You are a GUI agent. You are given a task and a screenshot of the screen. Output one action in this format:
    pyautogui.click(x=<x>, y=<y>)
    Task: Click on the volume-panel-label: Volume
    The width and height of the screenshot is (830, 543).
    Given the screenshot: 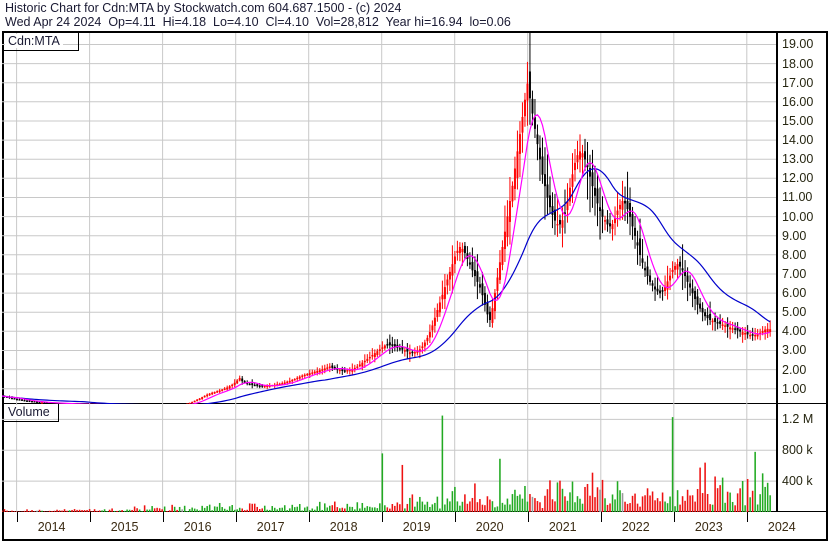 What is the action you would take?
    pyautogui.click(x=29, y=412)
    